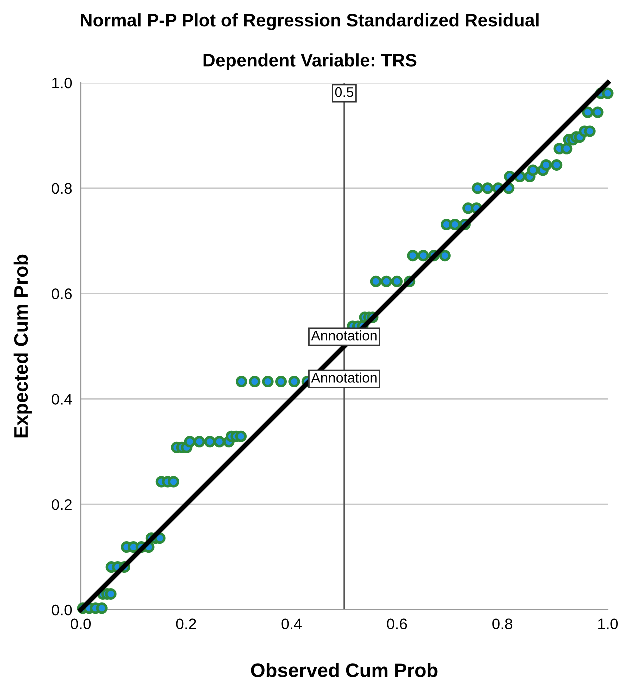 The height and width of the screenshot is (679, 620). I want to click on chart-title: Normal P-P Plot of Regression Standardized Residual, so click(310, 22).